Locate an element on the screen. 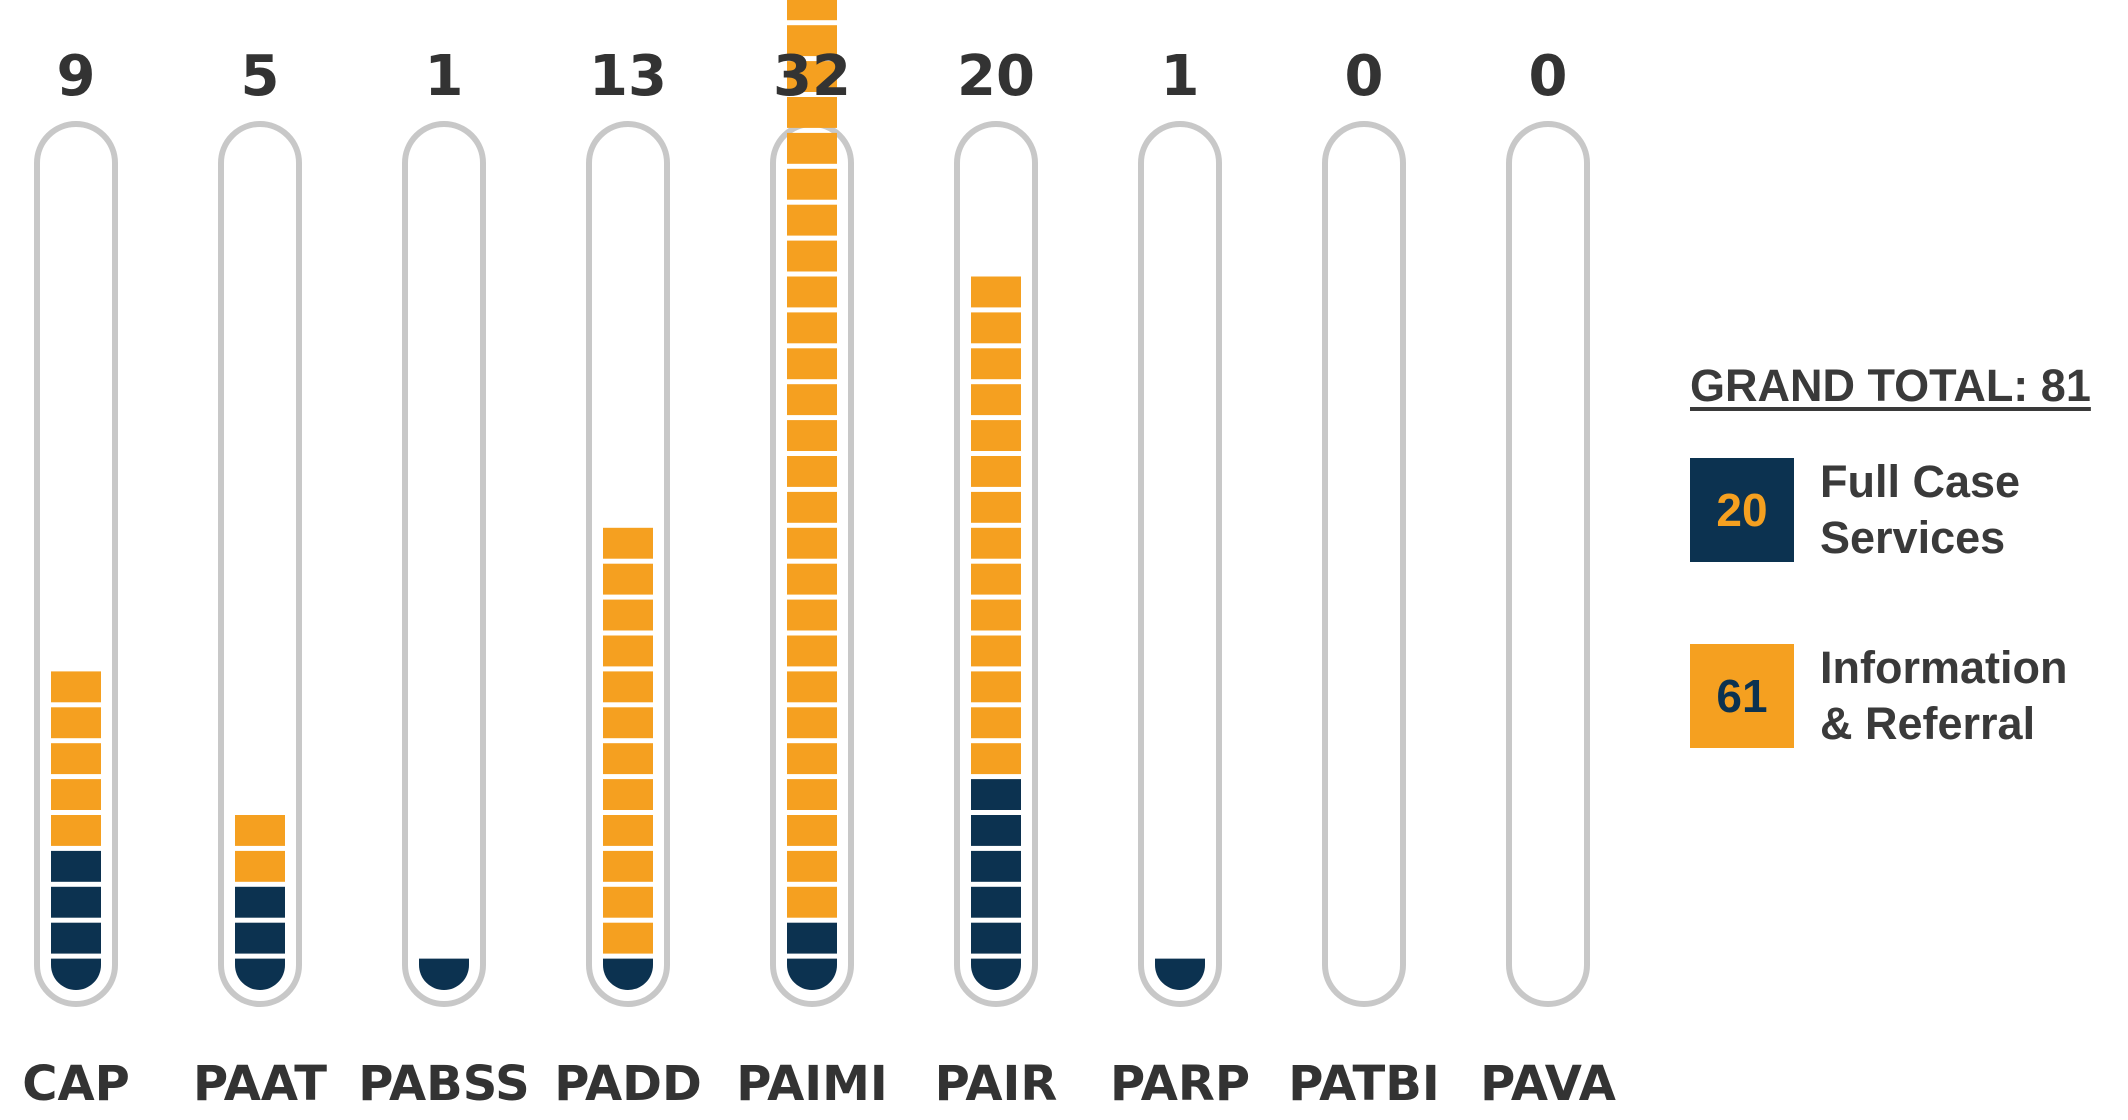 This screenshot has height=1120, width=2128. full-case-segment-pabss is located at coordinates (444, 974).